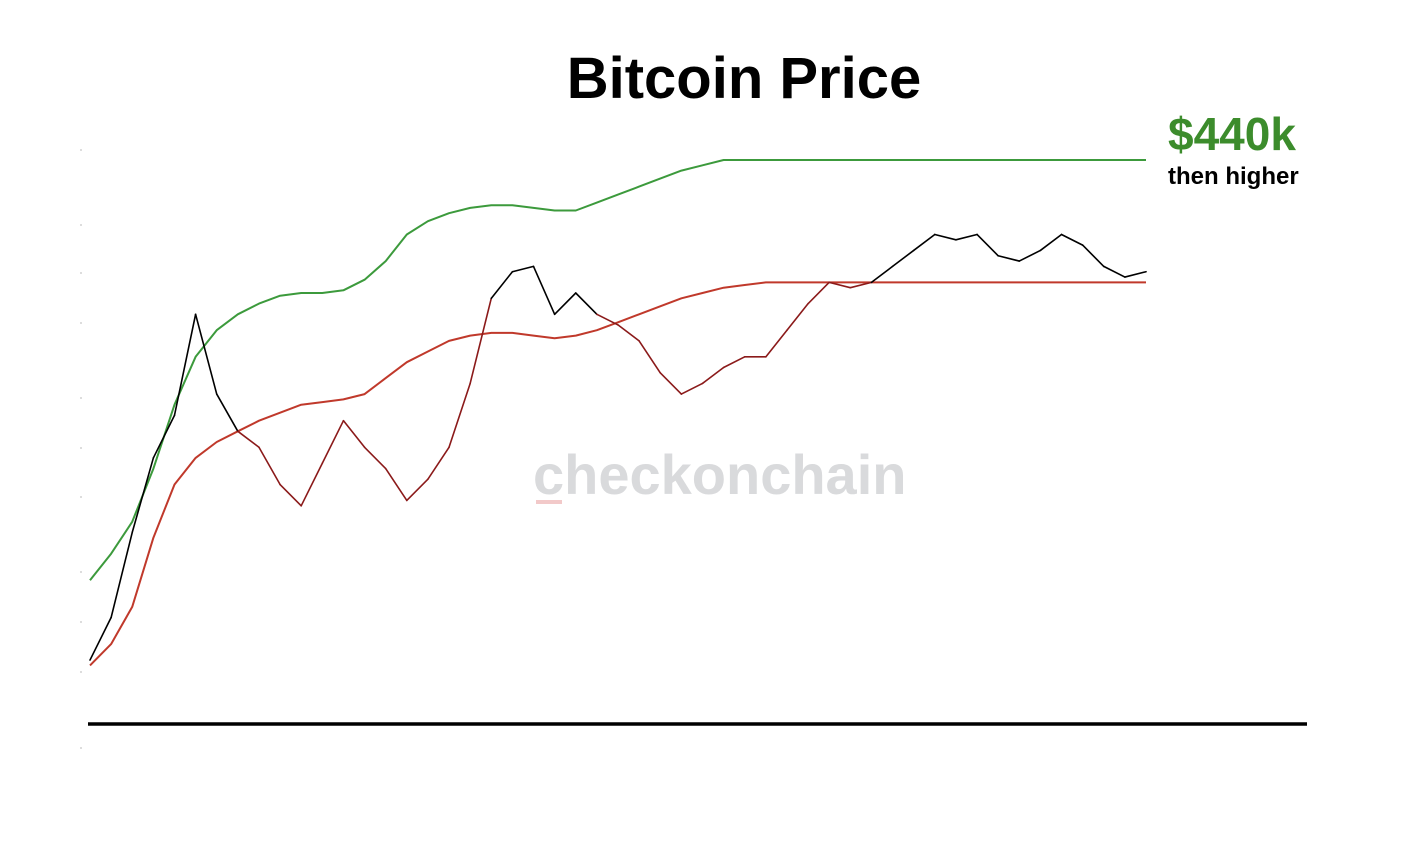 This screenshot has width=1401, height=845. I want to click on watermark-accent, so click(549, 502).